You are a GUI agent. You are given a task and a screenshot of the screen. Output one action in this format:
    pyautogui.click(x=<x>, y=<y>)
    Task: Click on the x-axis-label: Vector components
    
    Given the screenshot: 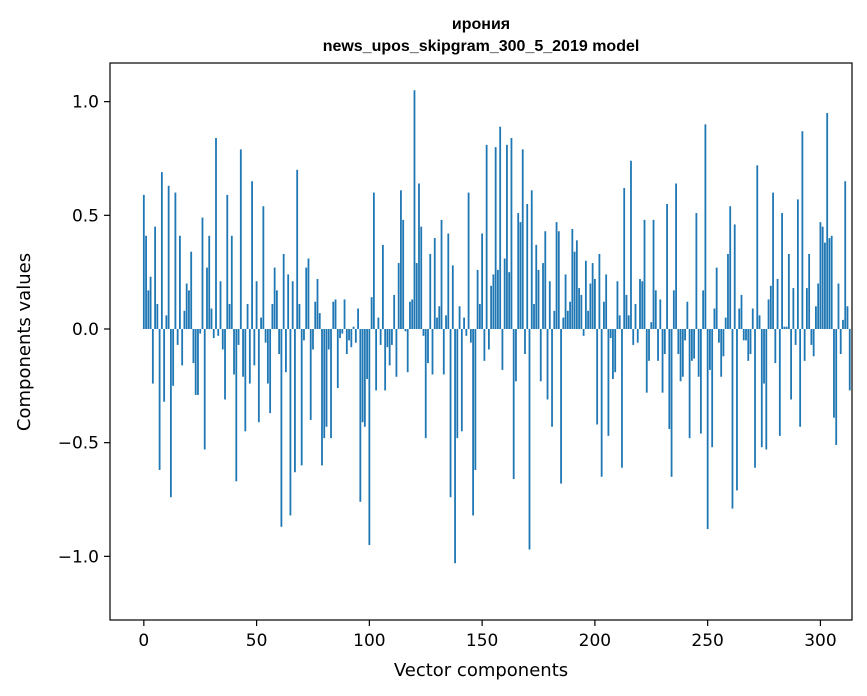 What is the action you would take?
    pyautogui.click(x=481, y=670)
    